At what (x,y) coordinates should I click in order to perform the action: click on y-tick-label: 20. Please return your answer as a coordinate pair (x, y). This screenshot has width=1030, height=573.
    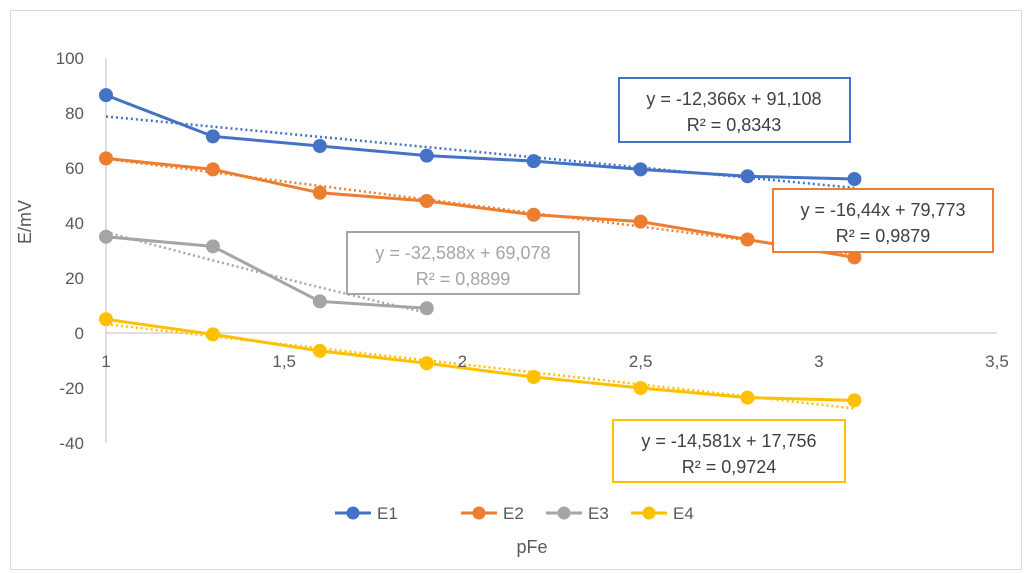
    Looking at the image, I should click on (74, 278).